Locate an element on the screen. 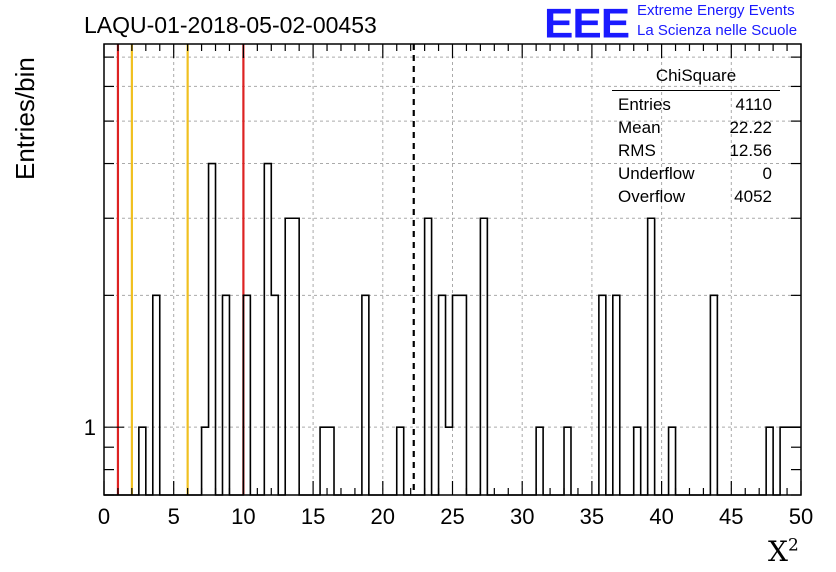 The image size is (836, 572). x-tick-label: 40 is located at coordinates (661, 516).